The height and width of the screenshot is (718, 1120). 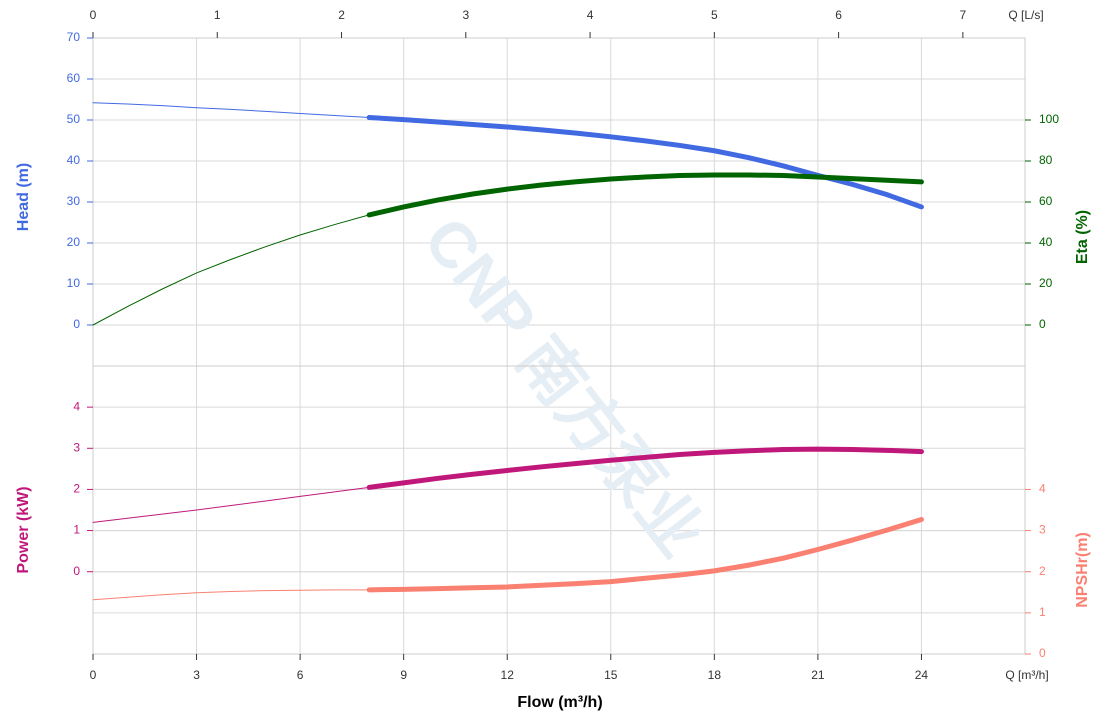 What do you see at coordinates (465, 15) in the screenshot?
I see `x2-tick-label: 3` at bounding box center [465, 15].